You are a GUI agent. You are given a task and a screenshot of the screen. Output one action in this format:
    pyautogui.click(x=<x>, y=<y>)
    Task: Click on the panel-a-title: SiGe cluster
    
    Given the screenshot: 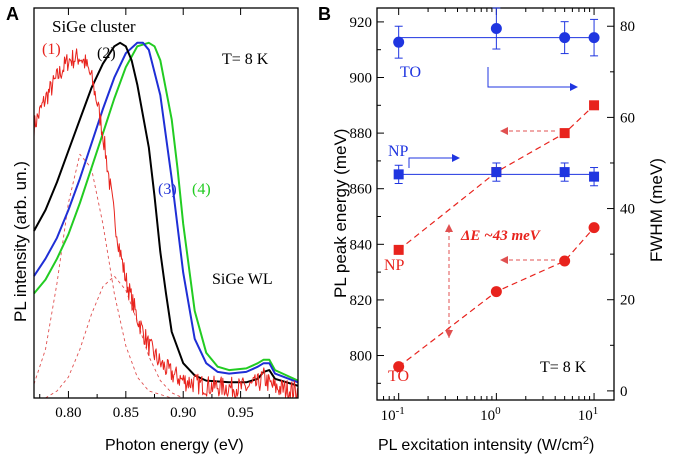 What is the action you would take?
    pyautogui.click(x=94, y=26)
    